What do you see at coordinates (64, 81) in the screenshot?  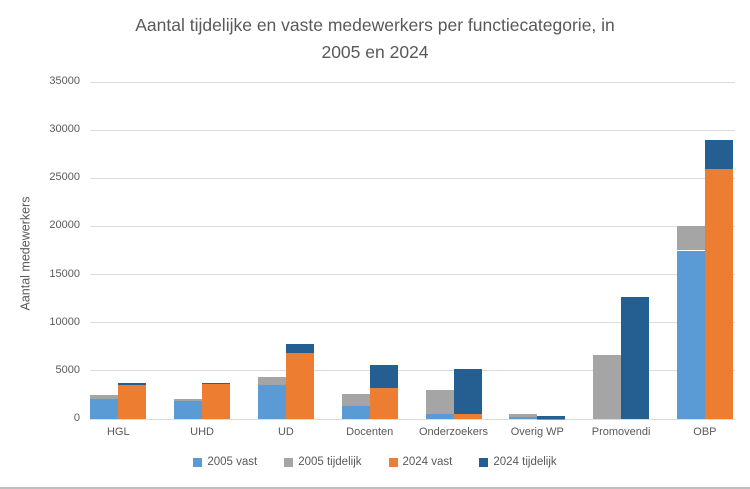 I see `y-tick-label-35000: 35000` at bounding box center [64, 81].